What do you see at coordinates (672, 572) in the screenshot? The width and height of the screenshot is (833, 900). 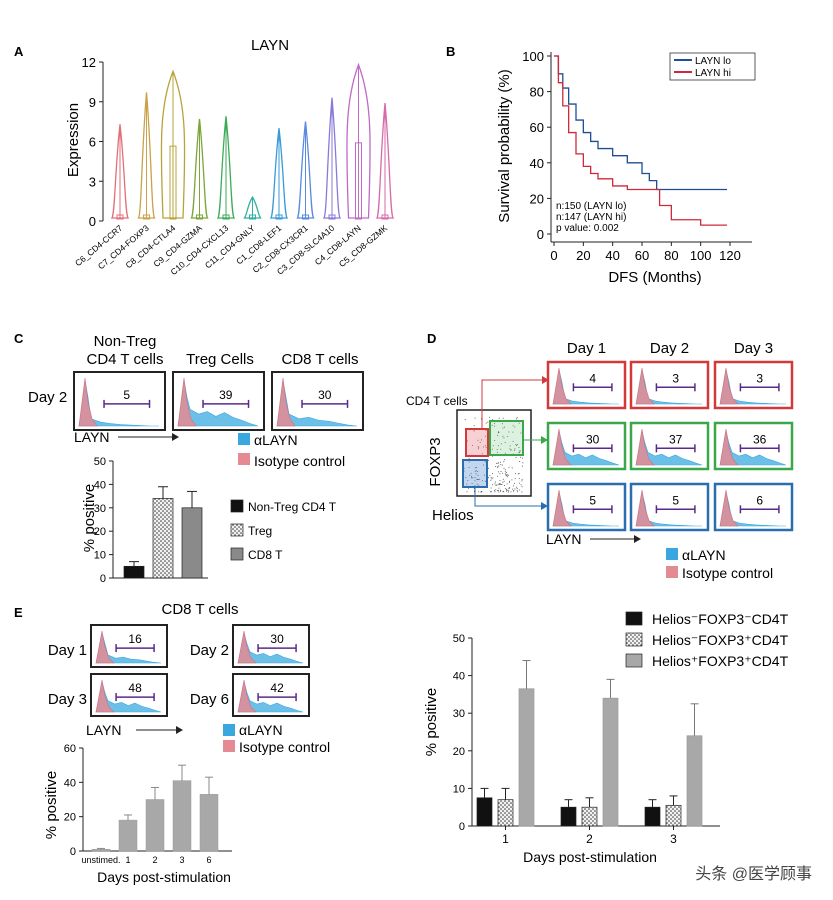 I see `panel-d-legend-pink-swatch` at bounding box center [672, 572].